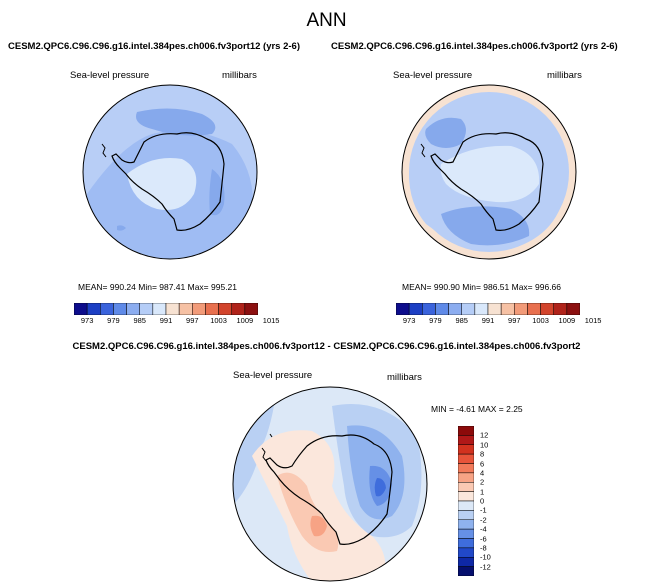 This screenshot has height=583, width=653. Describe the element at coordinates (326, 20) in the screenshot. I see `figure-title: ANN` at that location.